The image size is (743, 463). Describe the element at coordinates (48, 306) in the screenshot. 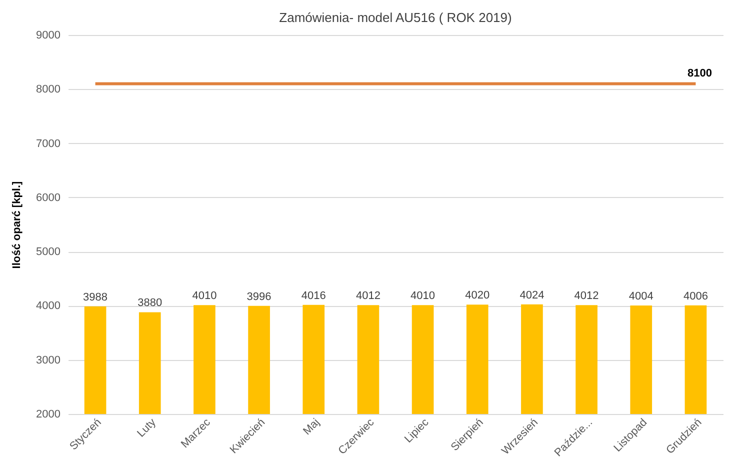

I see `y-tick-label: 4000` at that location.